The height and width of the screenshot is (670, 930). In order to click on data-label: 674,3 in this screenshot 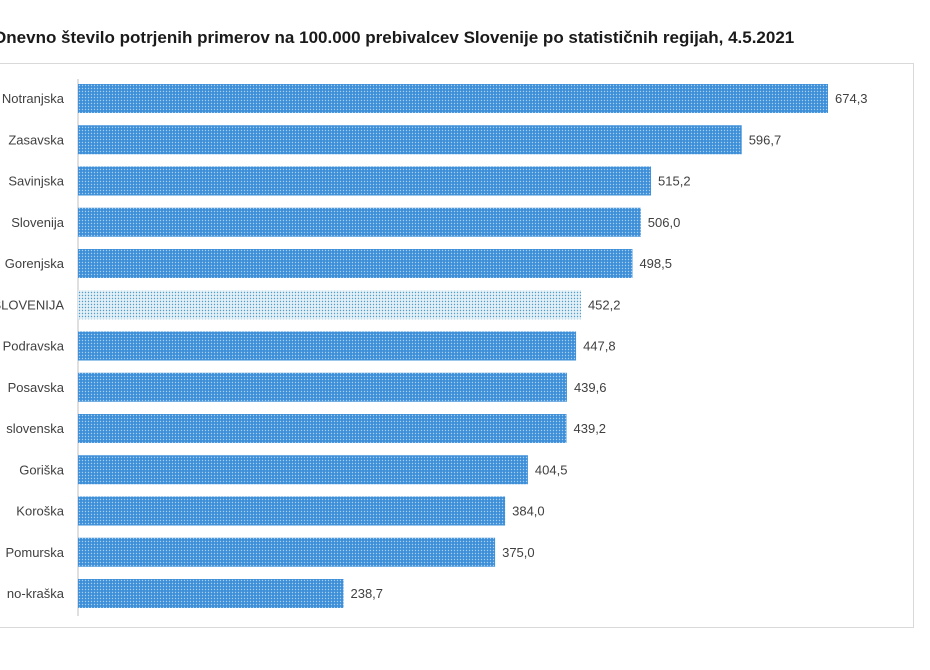, I will do `click(851, 98)`.